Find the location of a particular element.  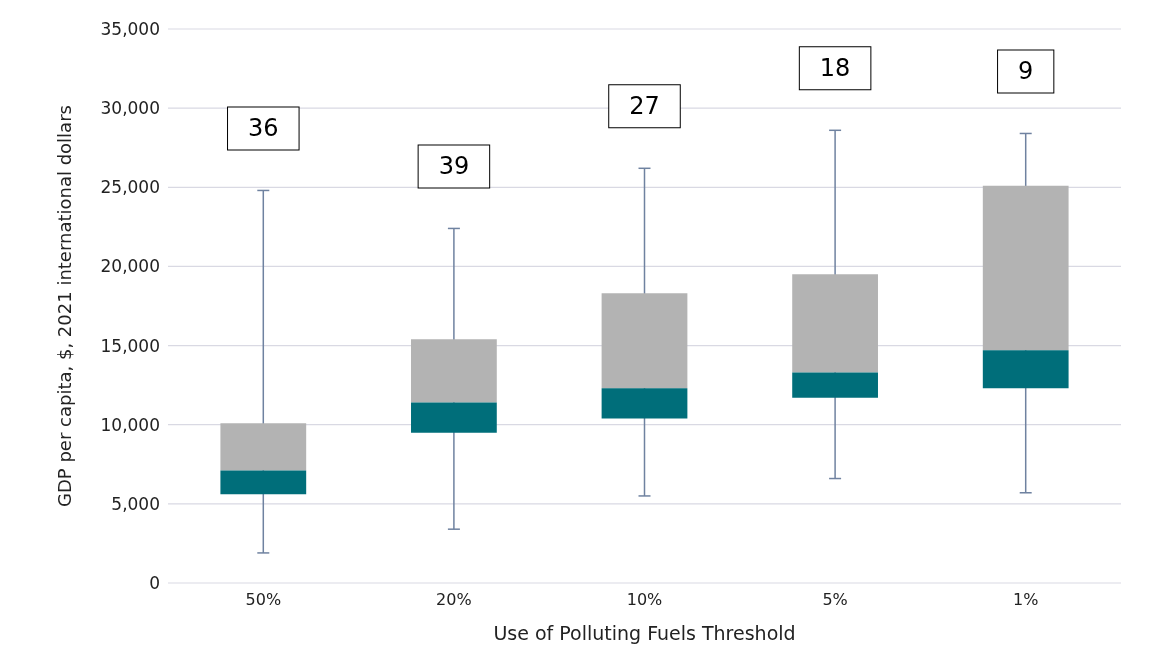

annotation: 39 is located at coordinates (454, 166).